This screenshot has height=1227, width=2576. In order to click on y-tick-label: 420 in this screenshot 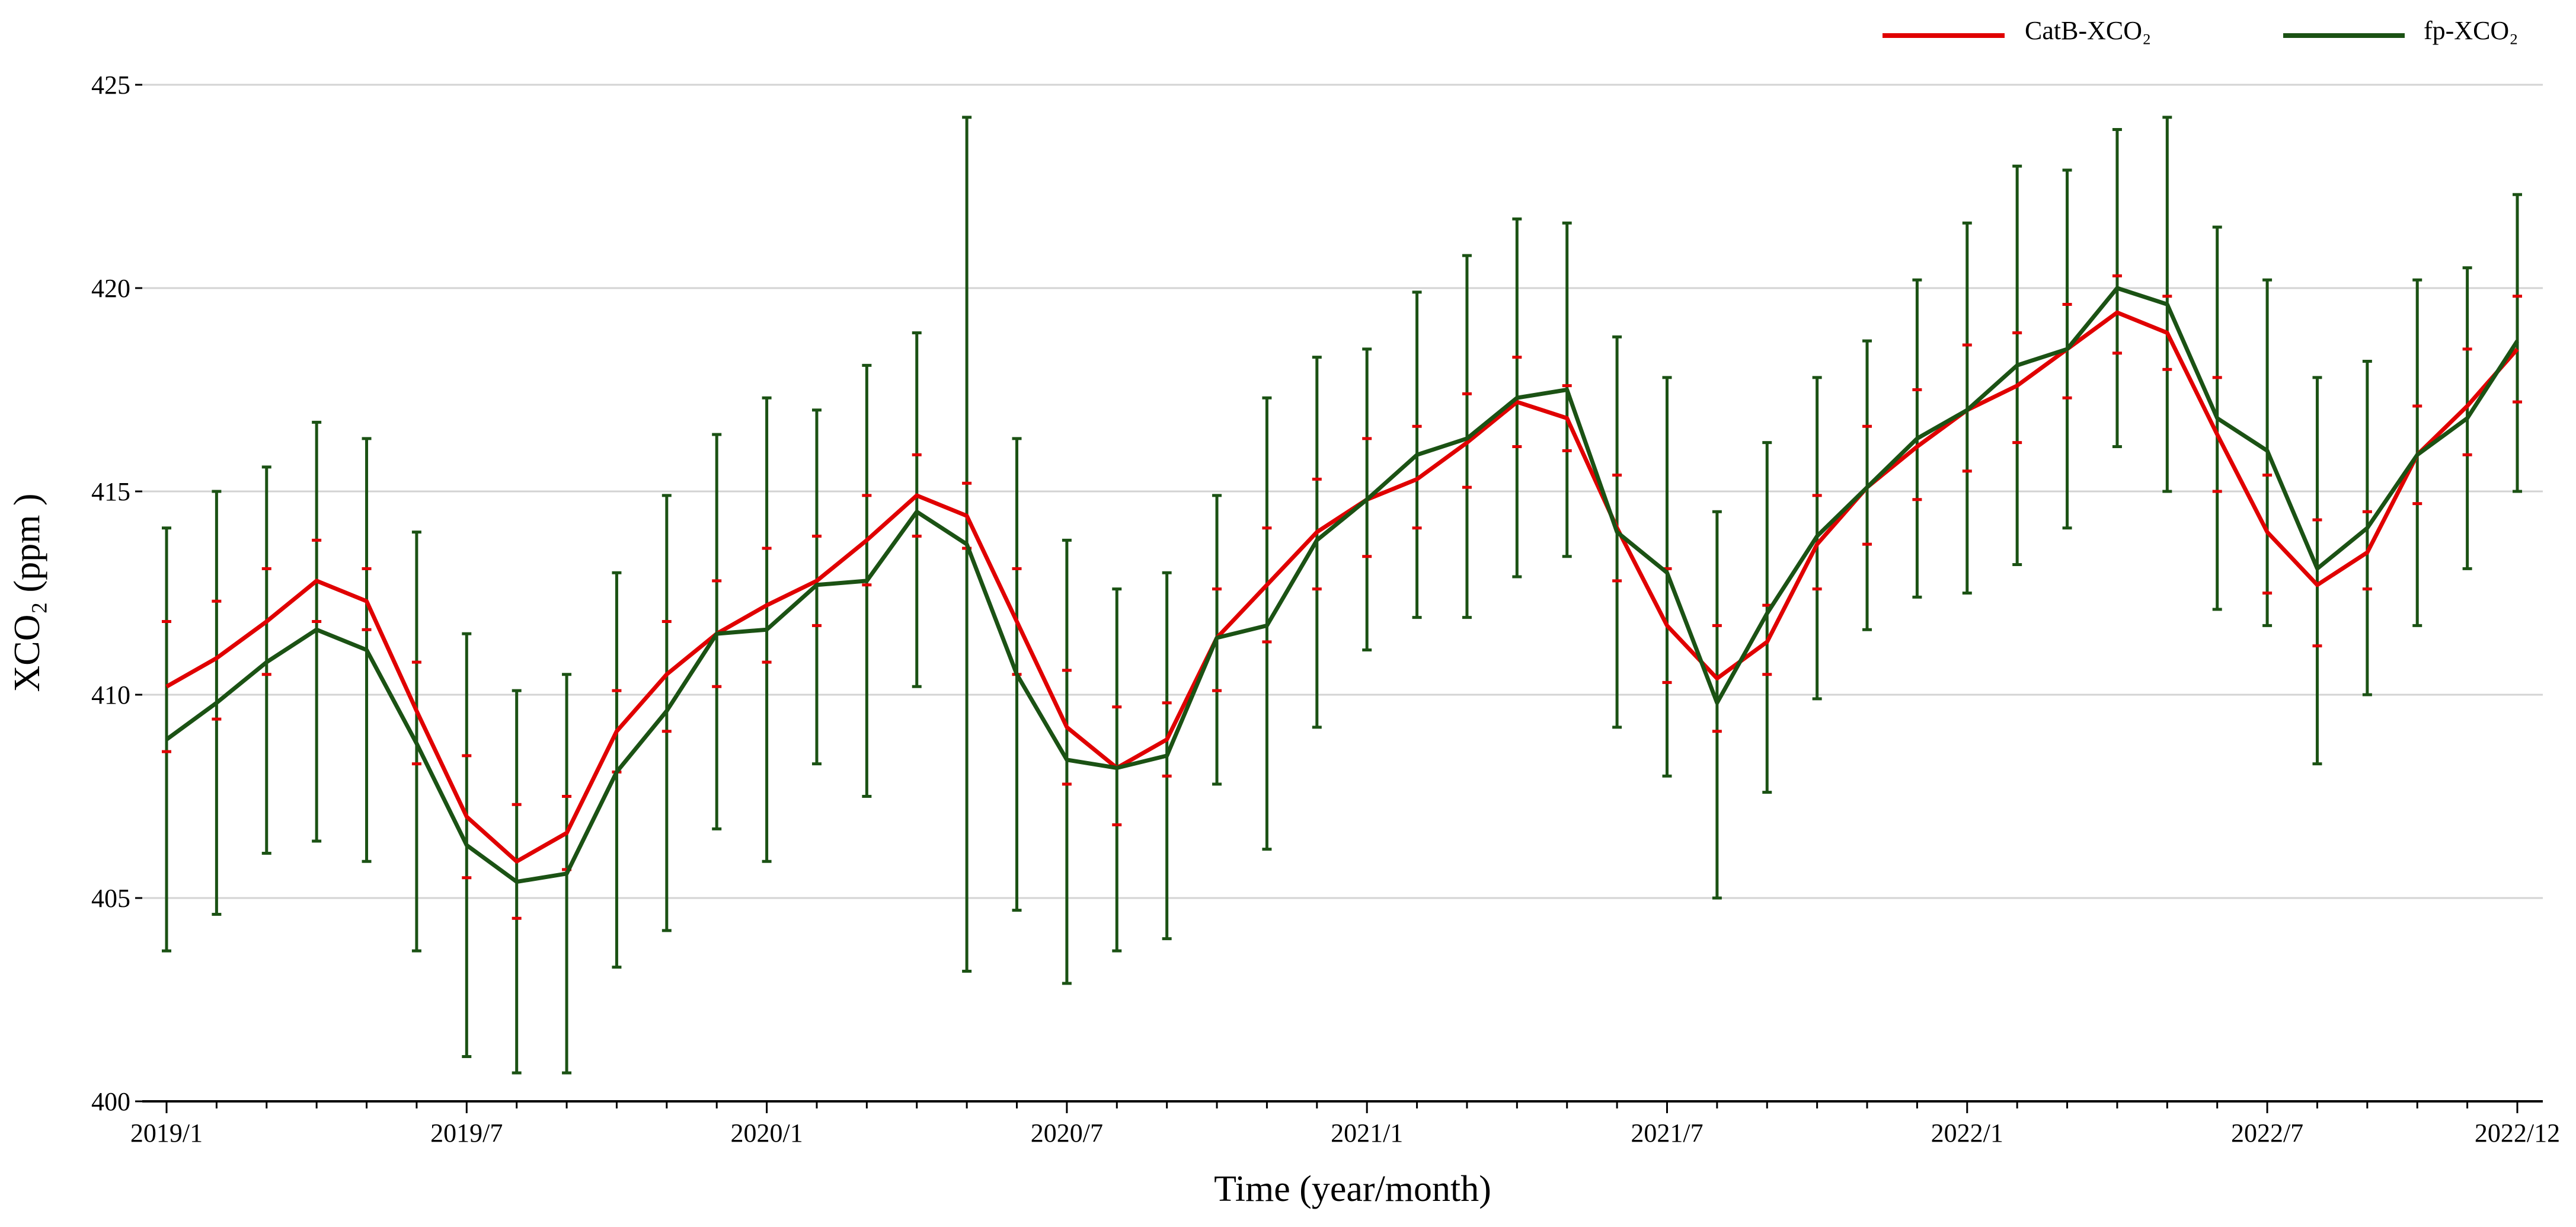, I will do `click(110, 288)`.